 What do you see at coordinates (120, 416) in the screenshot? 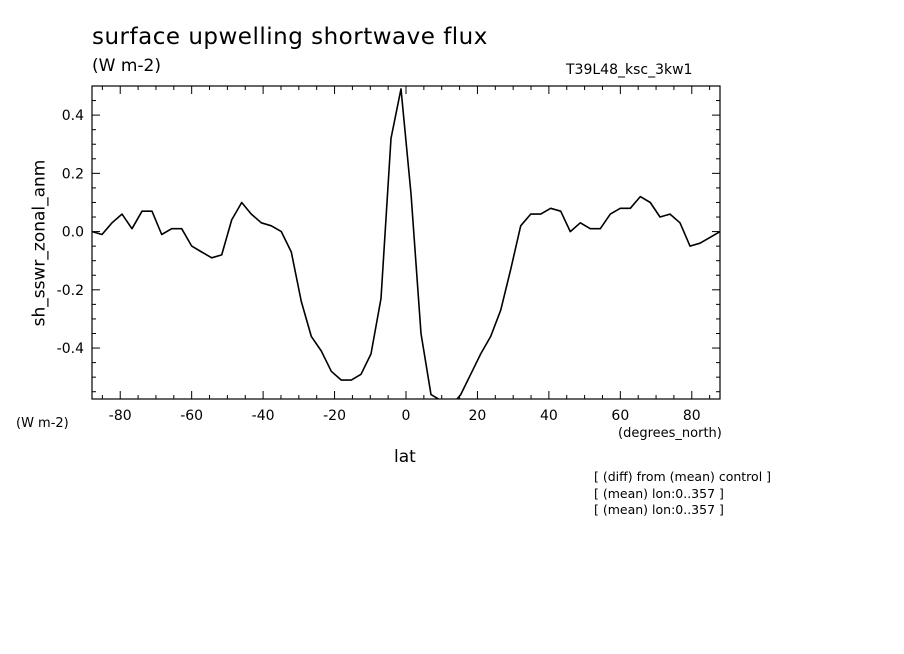
I see `x-tick-label: -80` at bounding box center [120, 416].